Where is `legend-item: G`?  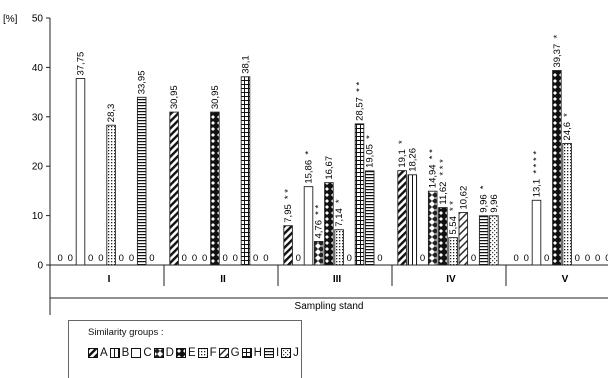 legend-item: G is located at coordinates (229, 353).